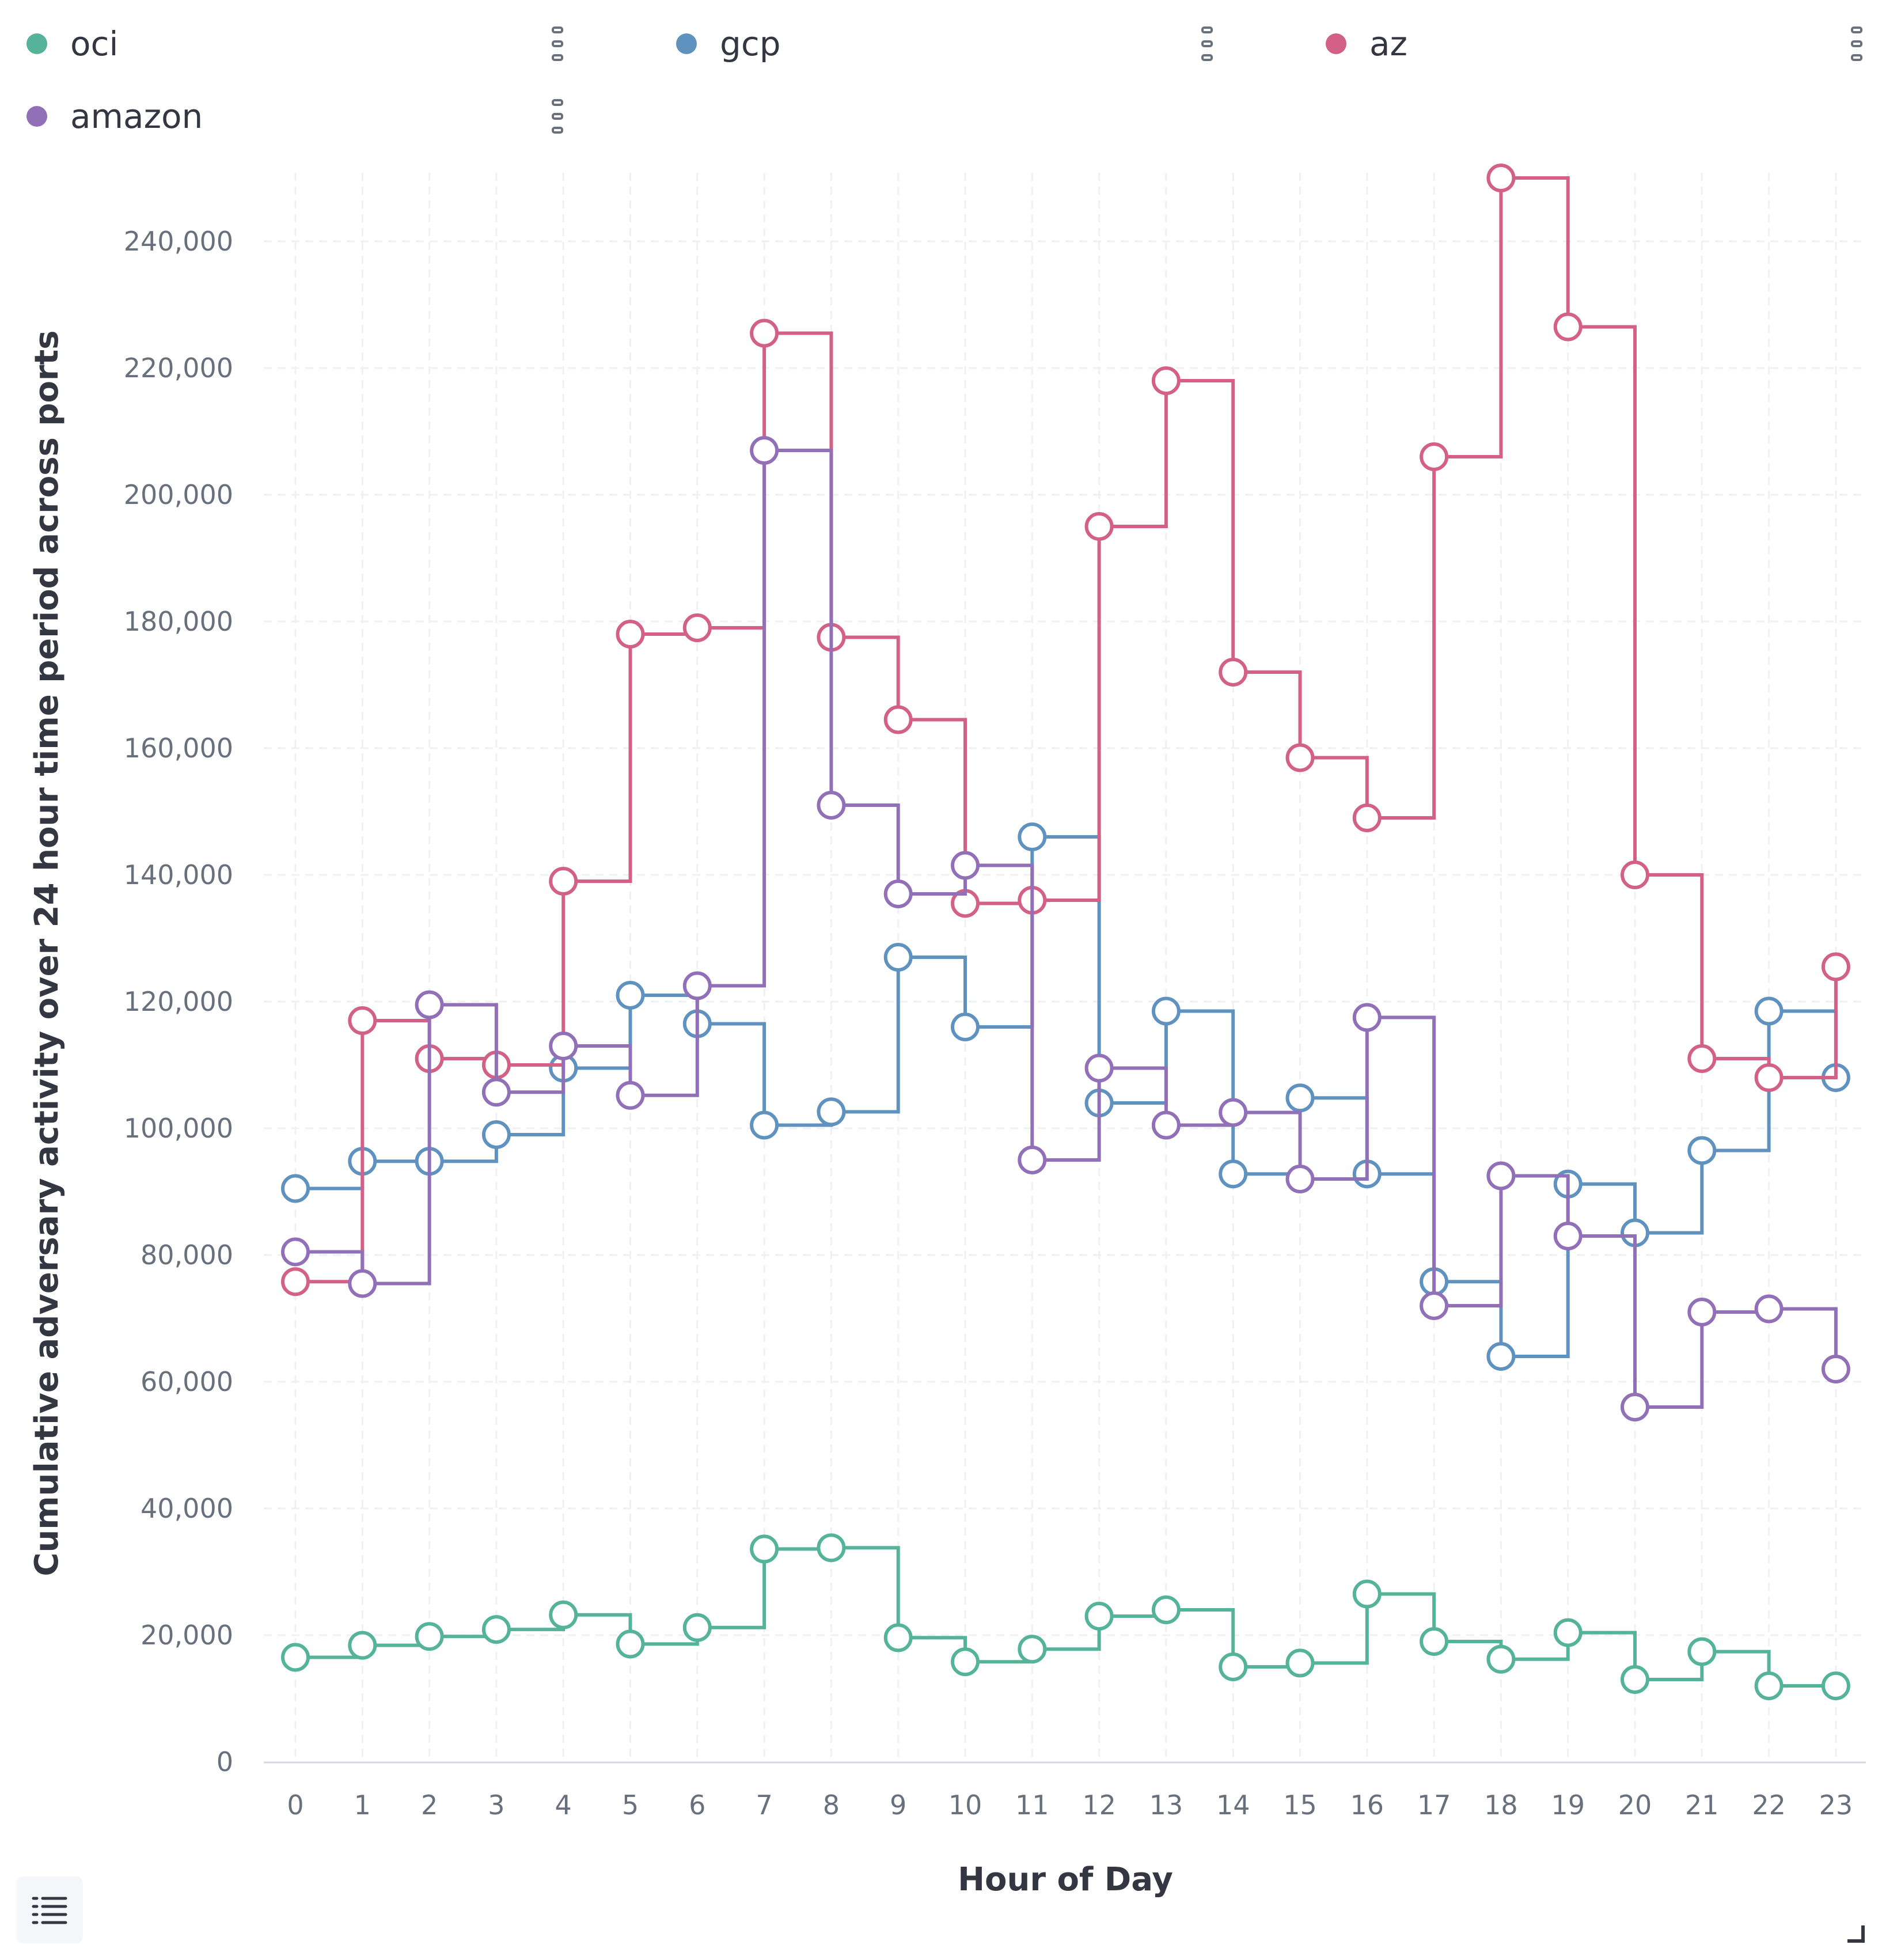 Image resolution: width=1882 pixels, height=1960 pixels. Describe the element at coordinates (187, 1508) in the screenshot. I see `y-tick-label: 40,000` at that location.